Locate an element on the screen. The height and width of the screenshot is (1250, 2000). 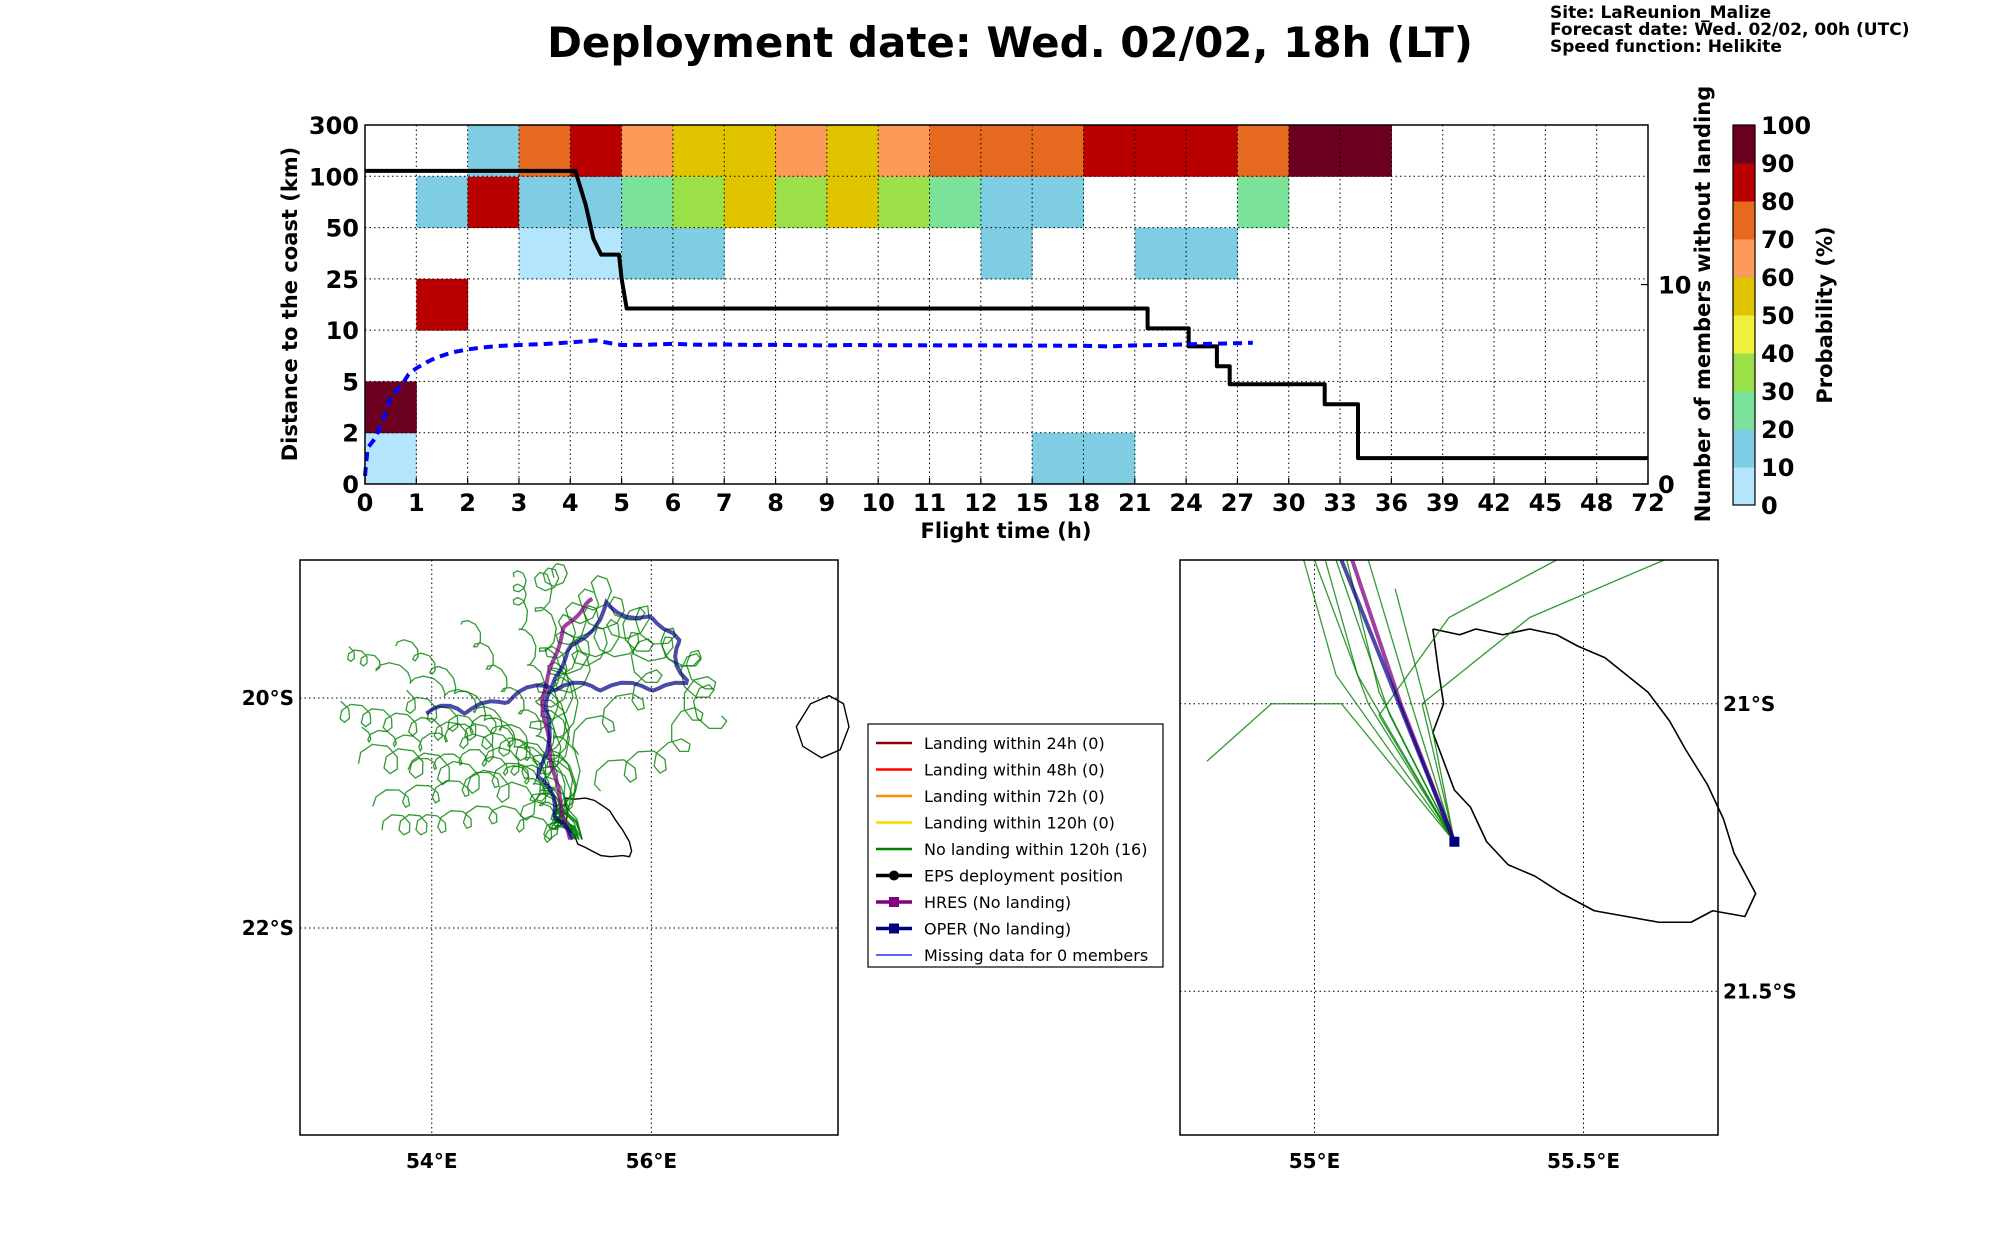
x-tick-label: 45 is located at coordinates (1545, 503).